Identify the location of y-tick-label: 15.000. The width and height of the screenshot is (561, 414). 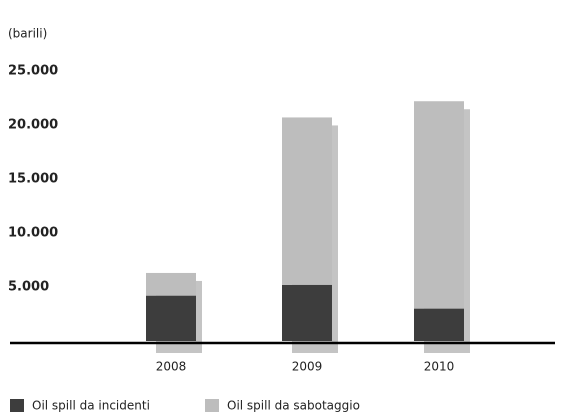
(33, 179).